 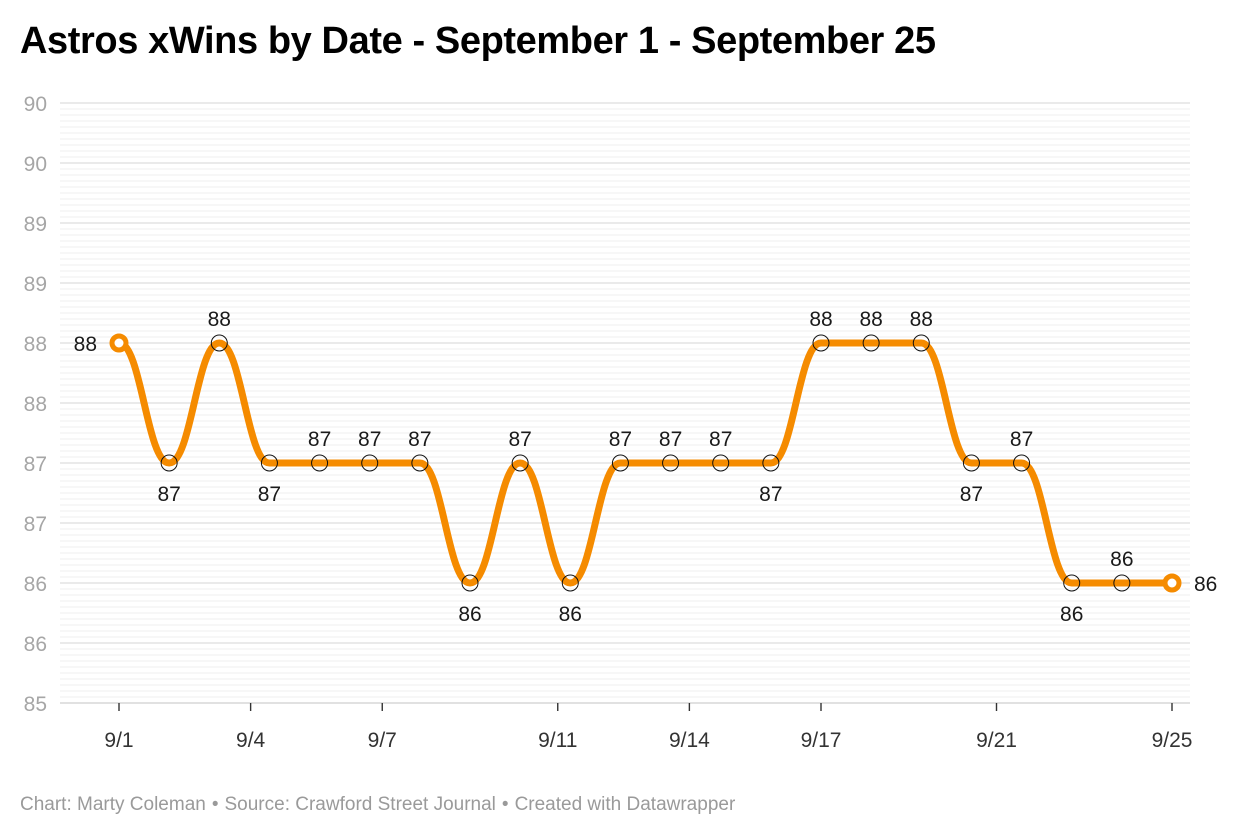 What do you see at coordinates (648, 727) in the screenshot?
I see `x-axis: 9/1 9/4 9/7 9/11 9/14 9/17 9/21 9/25` at bounding box center [648, 727].